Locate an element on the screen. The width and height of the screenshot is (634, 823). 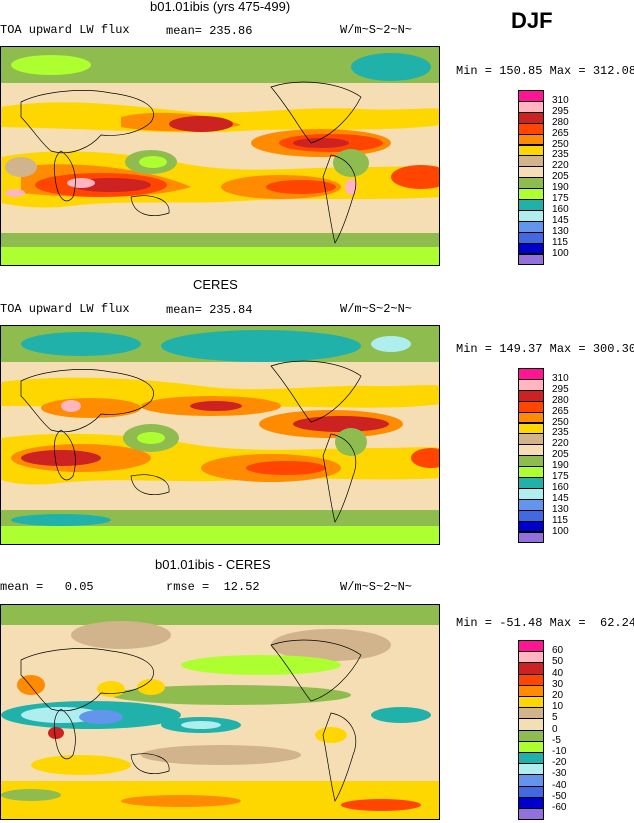
colorbar2-tick-label: 115 is located at coordinates (560, 520).